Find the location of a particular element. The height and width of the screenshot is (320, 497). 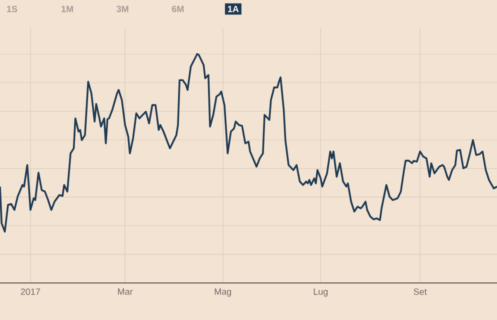

x-tick-label: Lug is located at coordinates (321, 292).